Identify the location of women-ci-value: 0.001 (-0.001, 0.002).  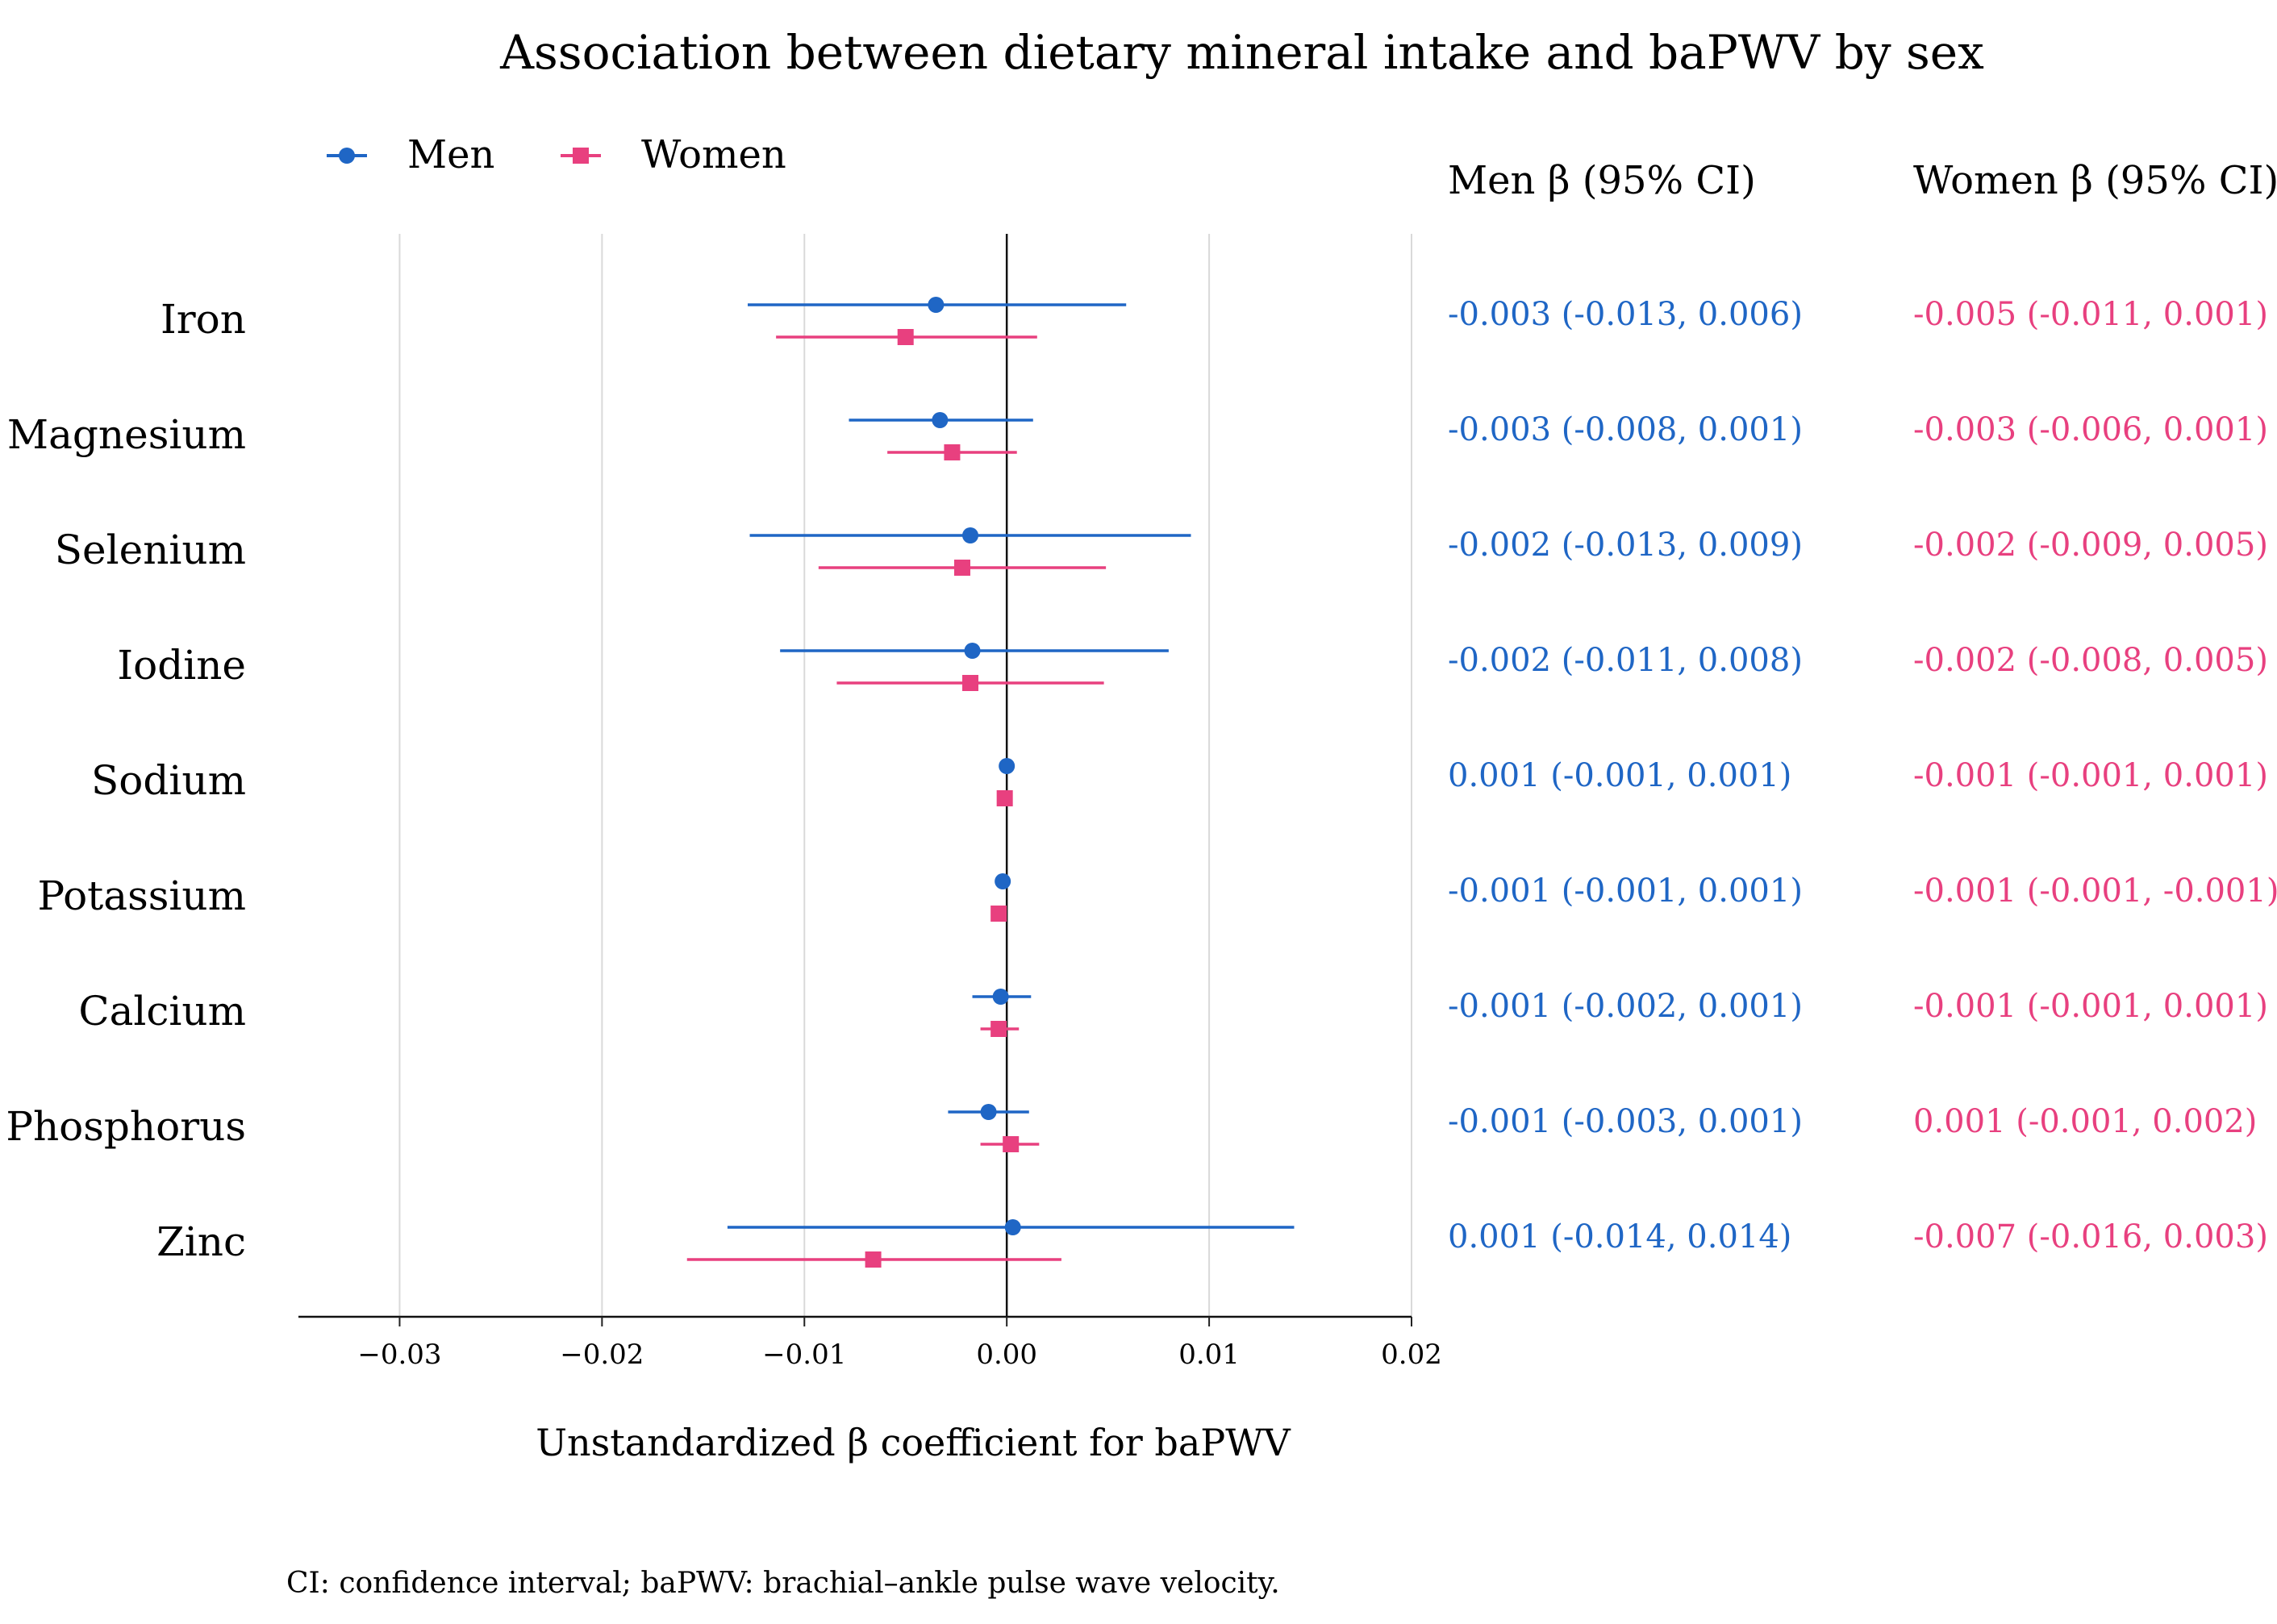
(2085, 1121).